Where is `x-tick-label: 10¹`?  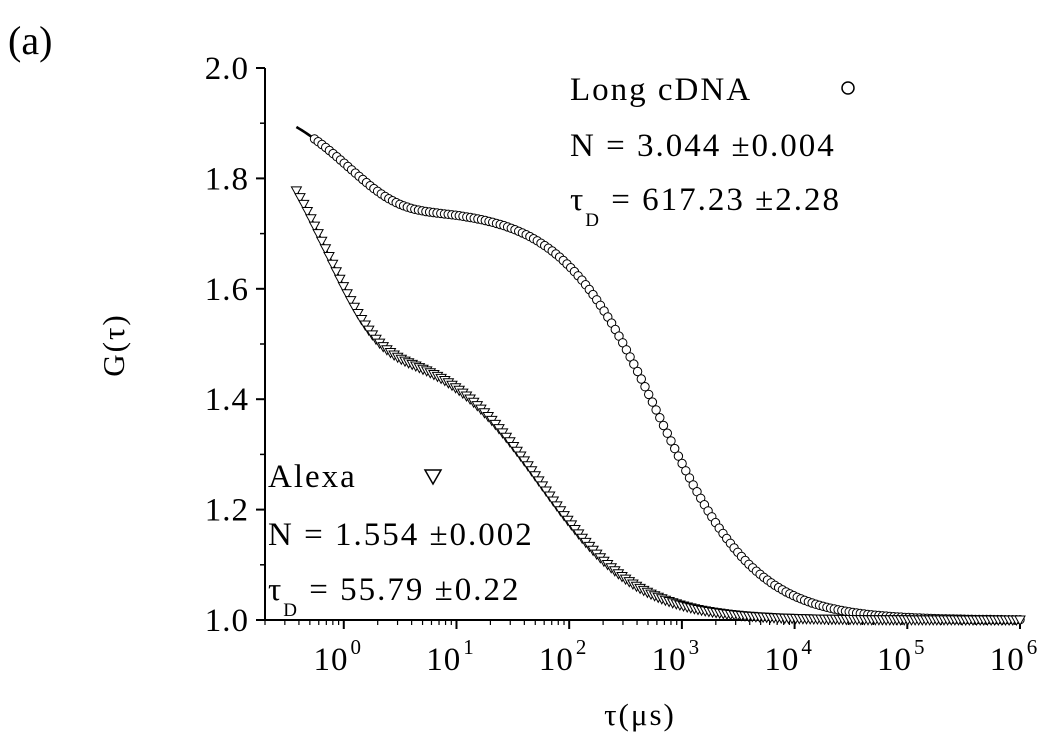
x-tick-label: 10¹ is located at coordinates (450, 656).